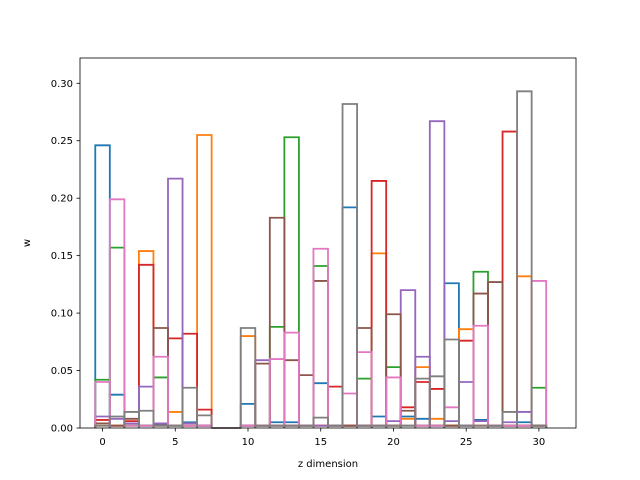  I want to click on y-tick-label: 0.15, so click(62, 256).